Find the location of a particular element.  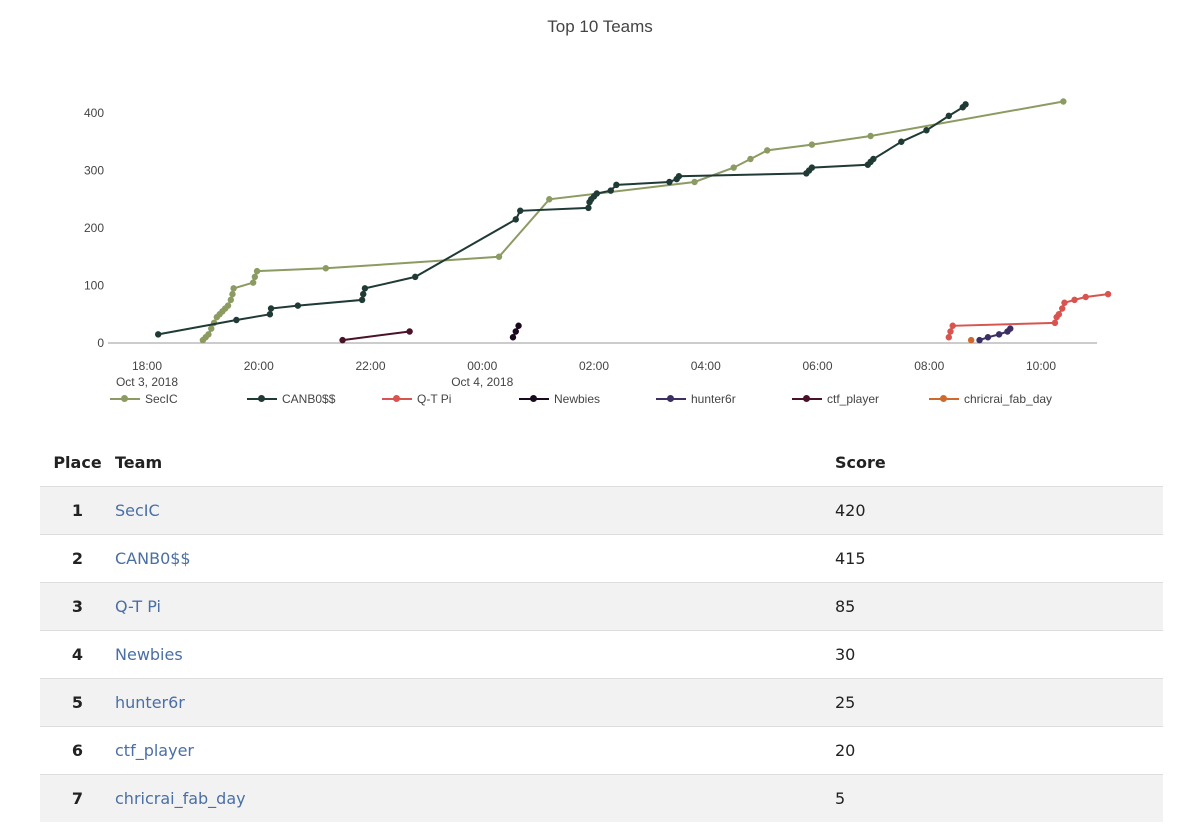

team-link: CANB0$$ is located at coordinates (153, 558).